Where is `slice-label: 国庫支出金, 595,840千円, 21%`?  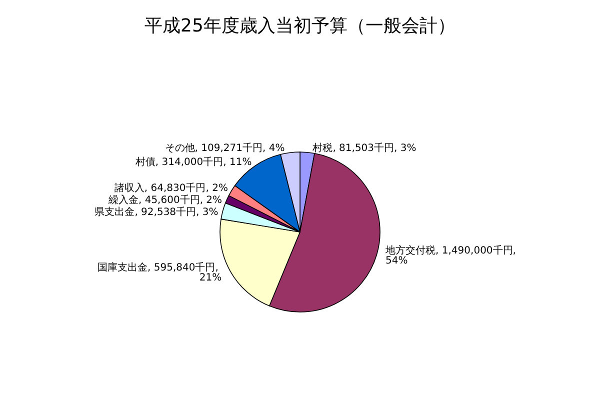 slice-label: 国庫支出金, 595,840千円, 21% is located at coordinates (160, 272).